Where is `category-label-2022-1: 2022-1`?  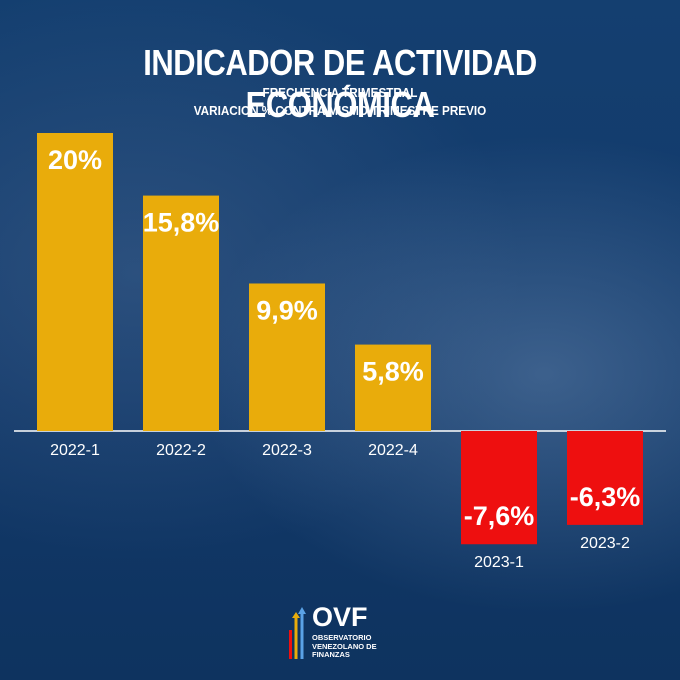
category-label-2022-1: 2022-1 is located at coordinates (75, 450).